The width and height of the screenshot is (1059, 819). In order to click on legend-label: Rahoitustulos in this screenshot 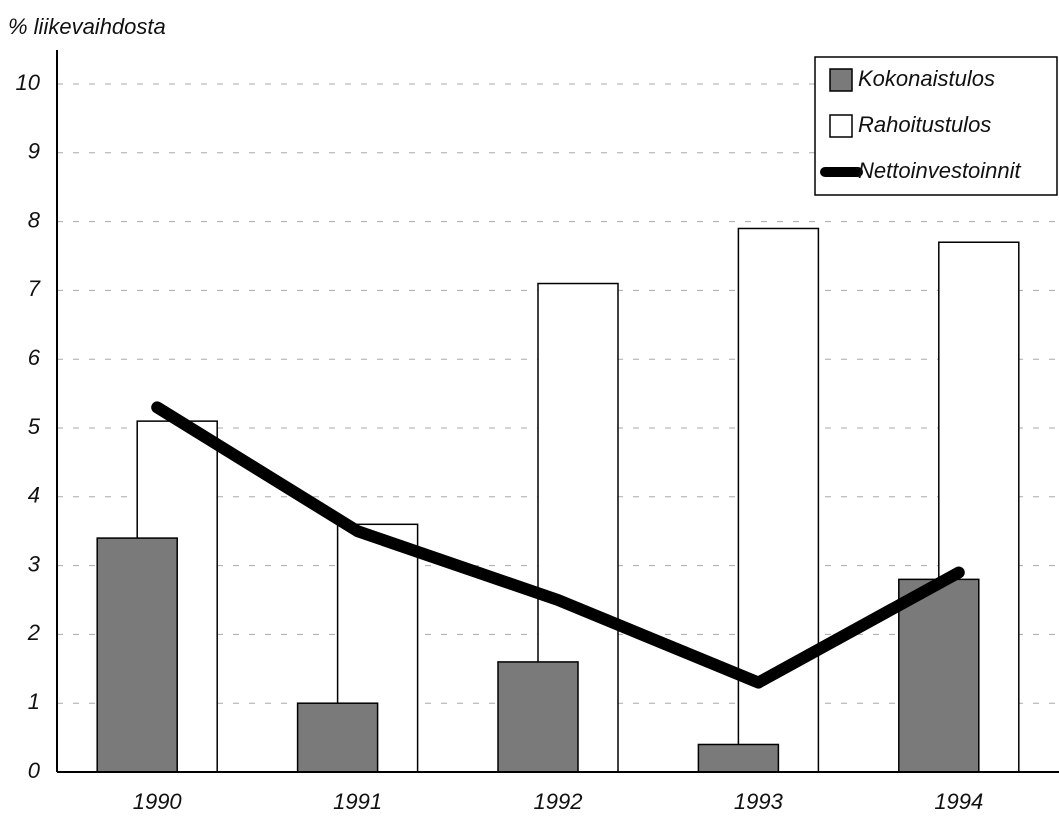, I will do `click(924, 124)`.